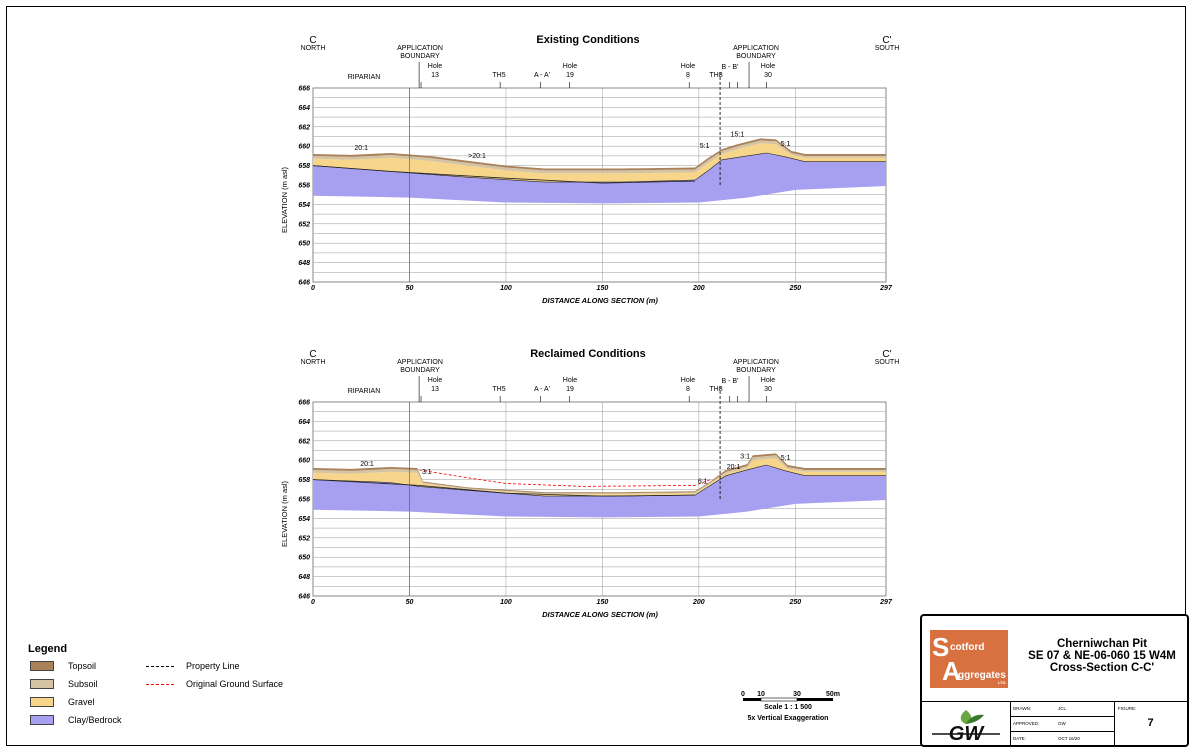 The height and width of the screenshot is (753, 1195). I want to click on label-riparian: RIPARIAN, so click(364, 391).